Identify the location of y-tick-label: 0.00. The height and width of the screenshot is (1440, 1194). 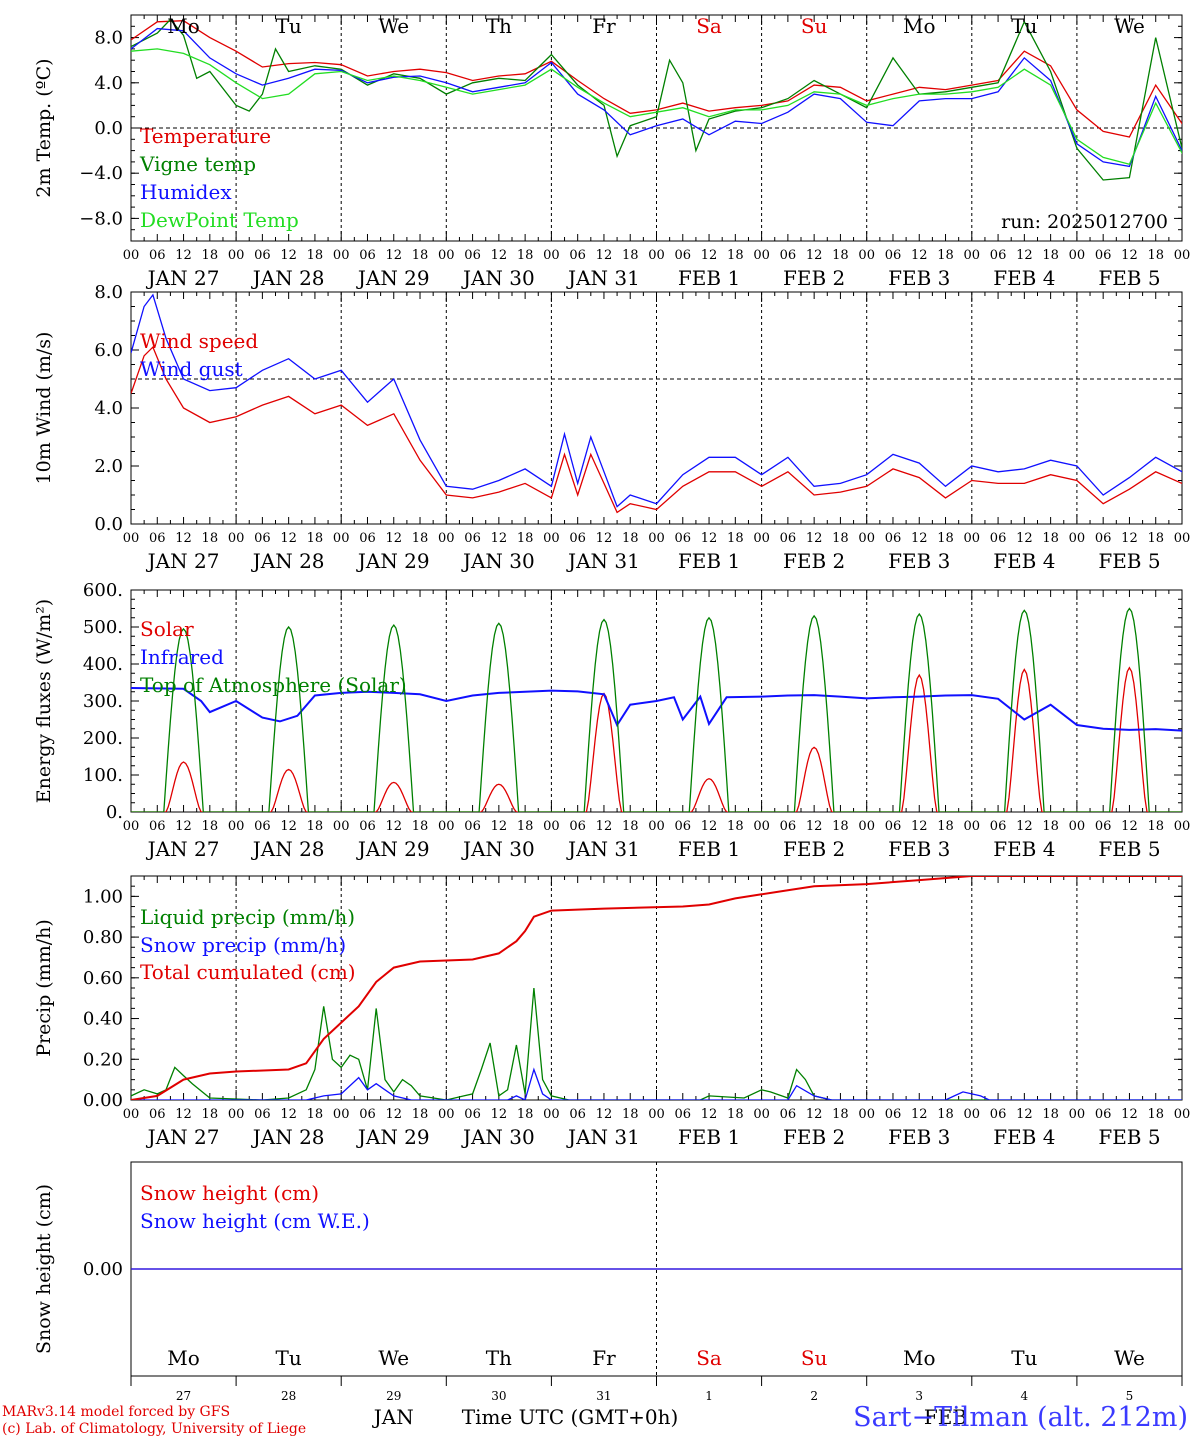
(103, 1269).